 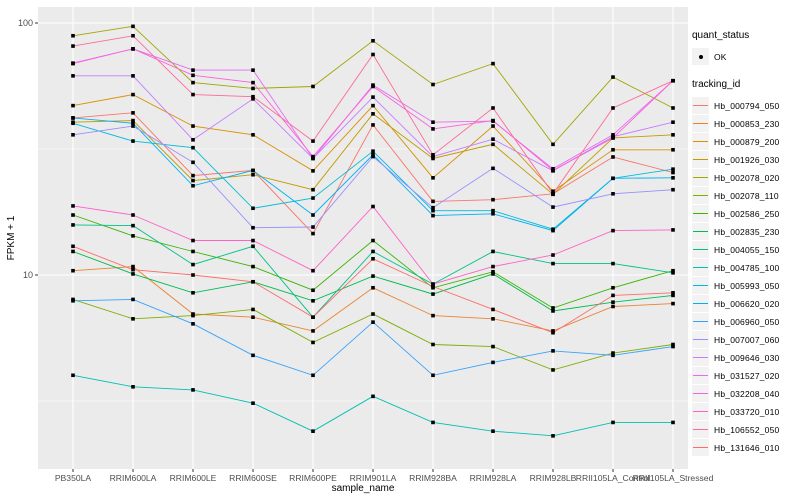 What do you see at coordinates (745, 195) in the screenshot?
I see `legend-item: Hb_002078_110` at bounding box center [745, 195].